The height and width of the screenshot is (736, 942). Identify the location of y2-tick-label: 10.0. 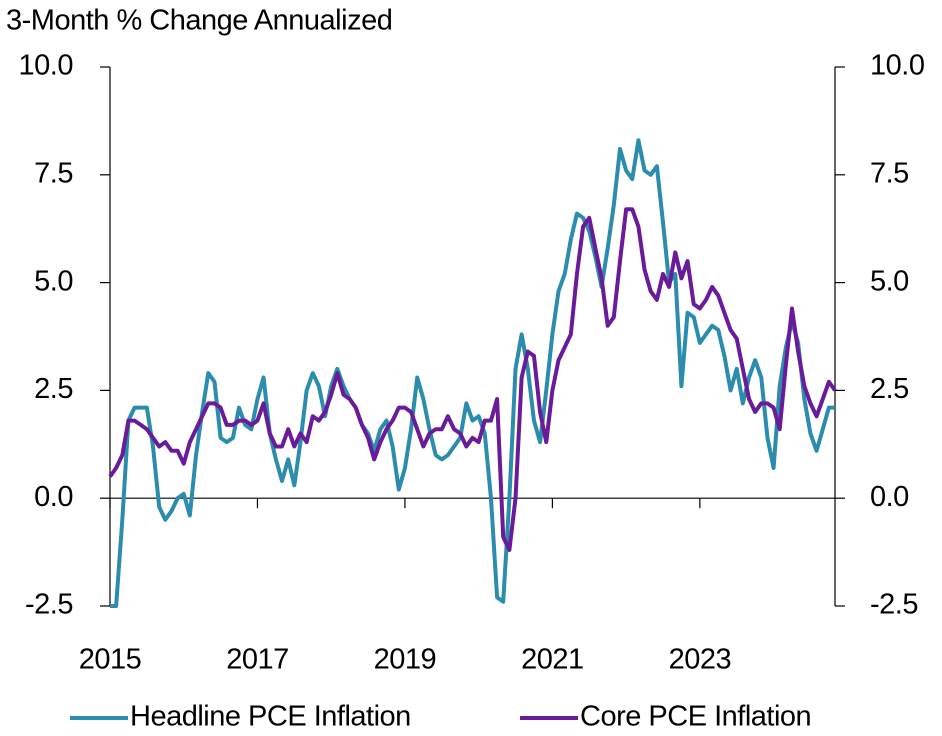
(897, 66).